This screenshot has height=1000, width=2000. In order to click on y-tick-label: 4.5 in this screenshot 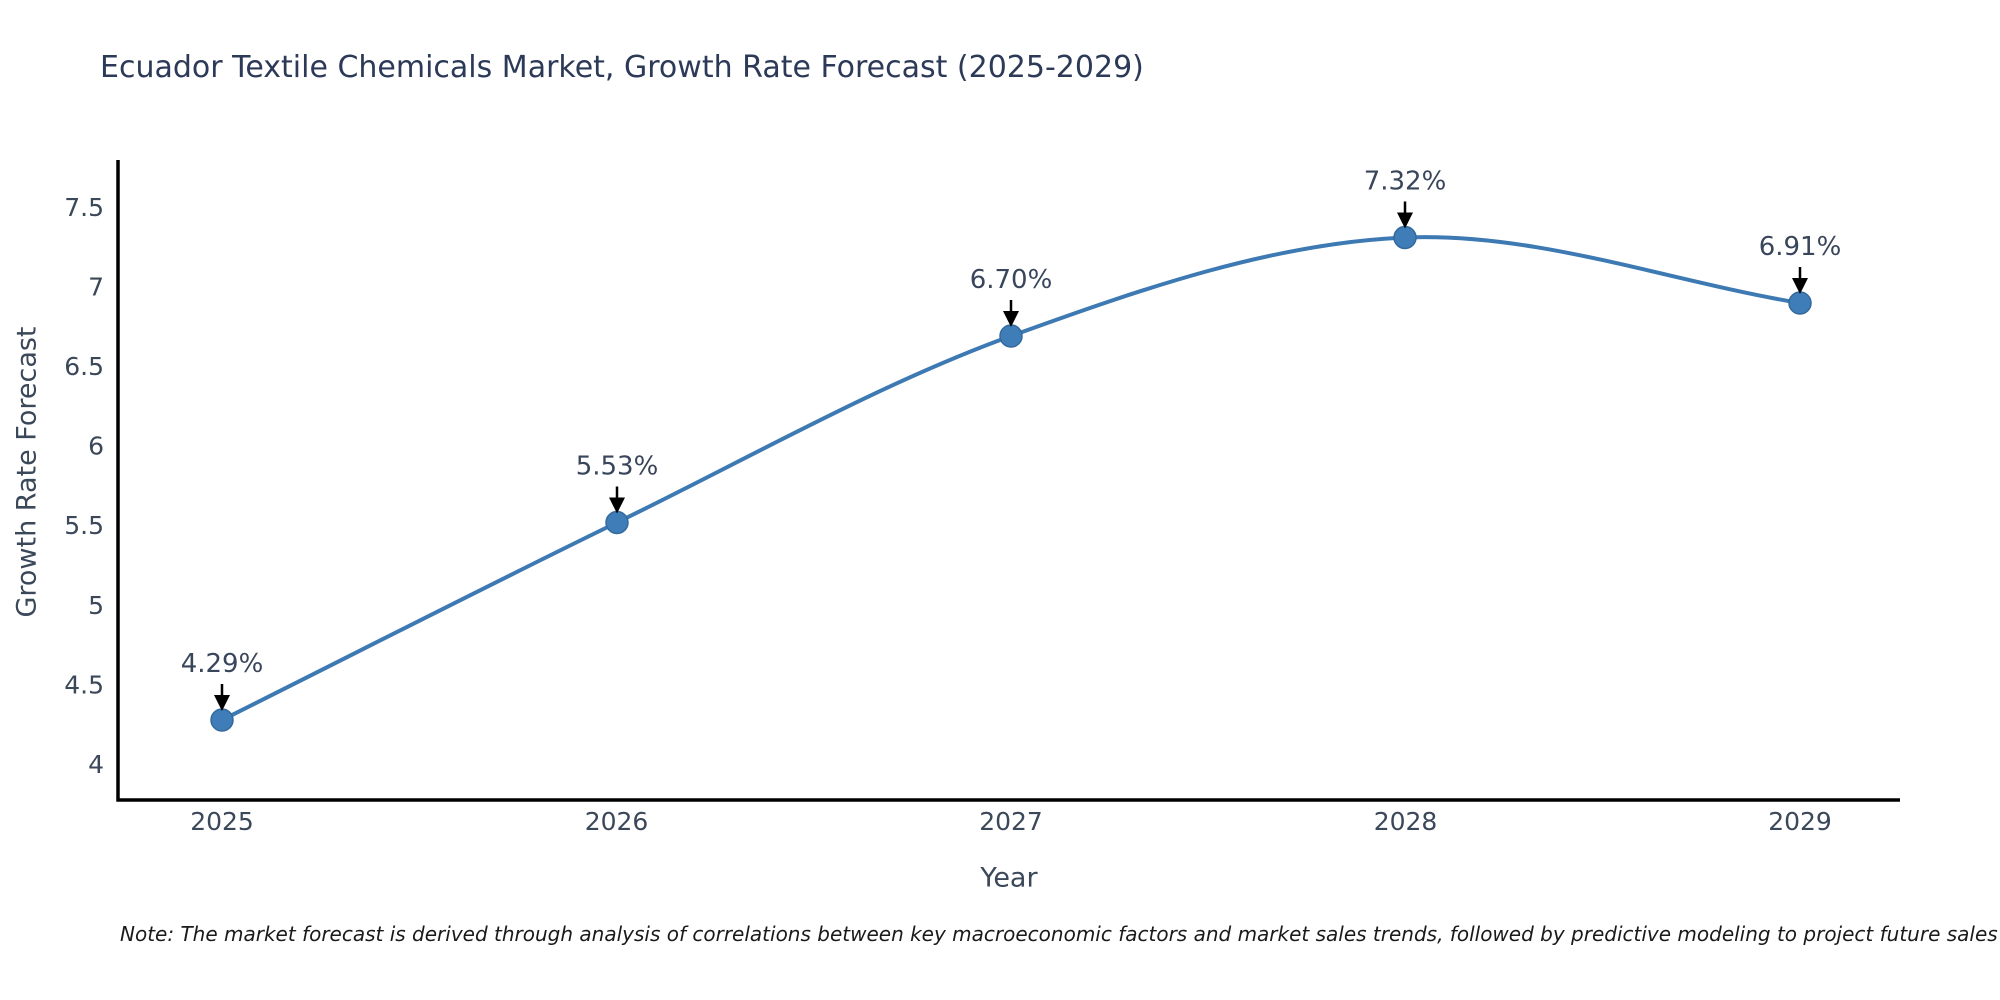, I will do `click(84, 685)`.